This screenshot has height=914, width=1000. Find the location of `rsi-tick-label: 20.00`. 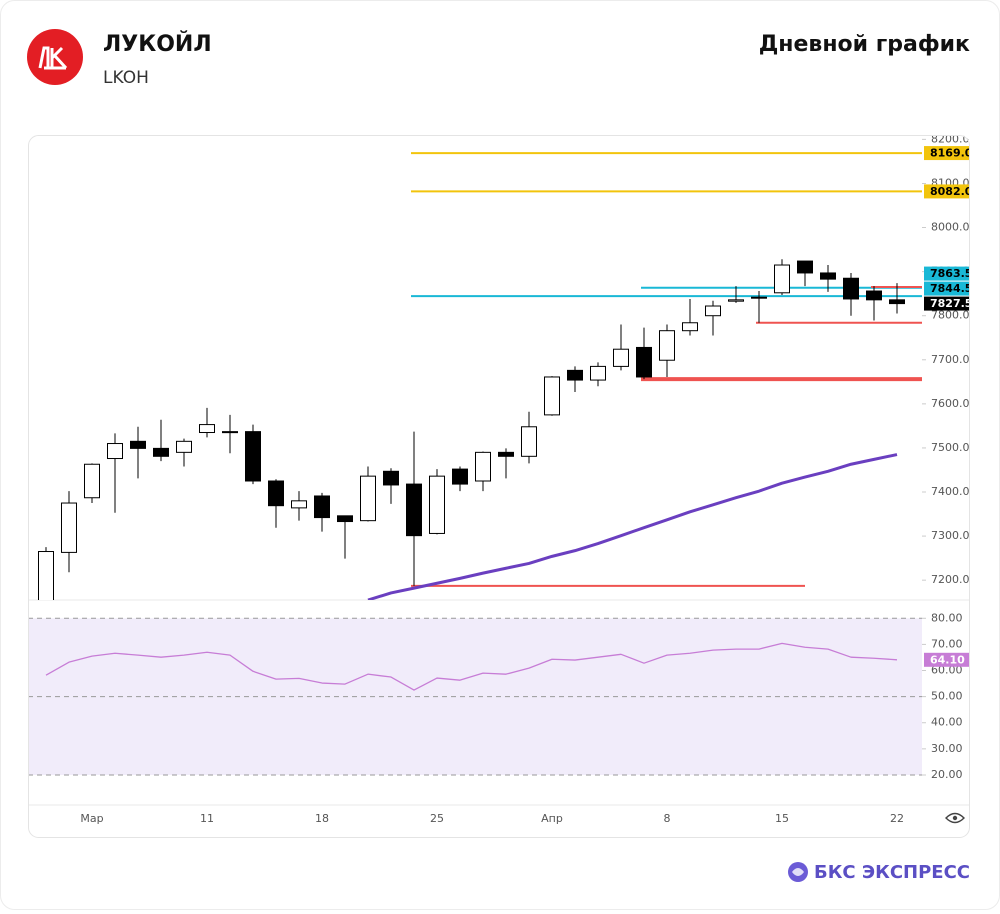

rsi-tick-label: 20.00 is located at coordinates (947, 774).